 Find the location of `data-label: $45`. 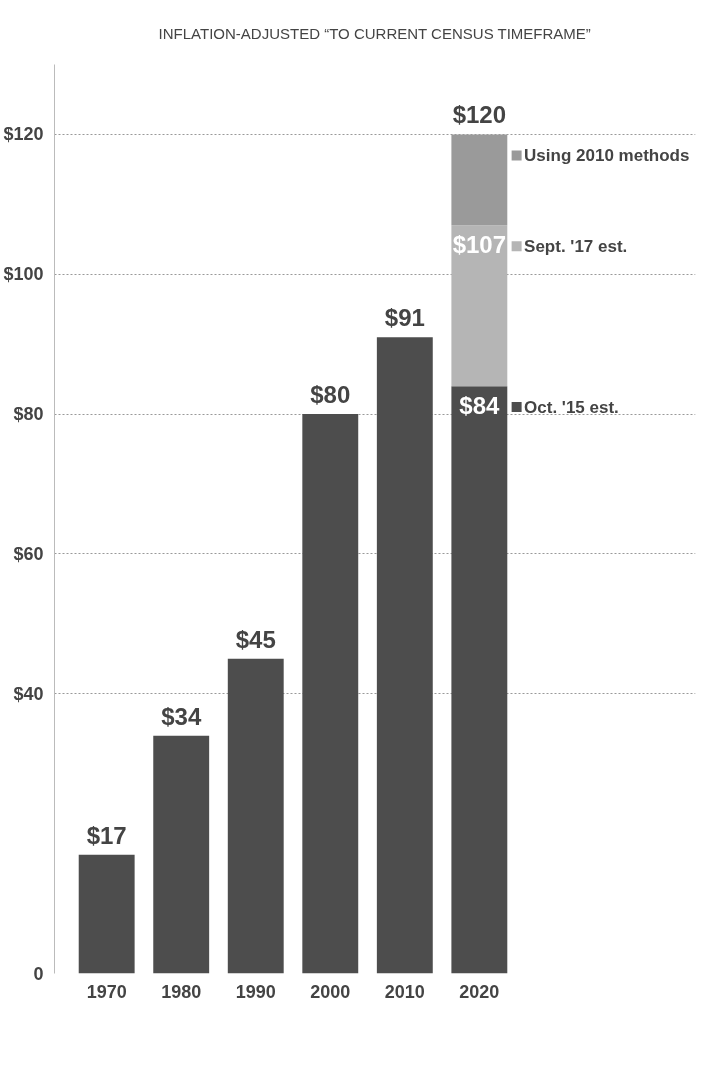

data-label: $45 is located at coordinates (255, 639).